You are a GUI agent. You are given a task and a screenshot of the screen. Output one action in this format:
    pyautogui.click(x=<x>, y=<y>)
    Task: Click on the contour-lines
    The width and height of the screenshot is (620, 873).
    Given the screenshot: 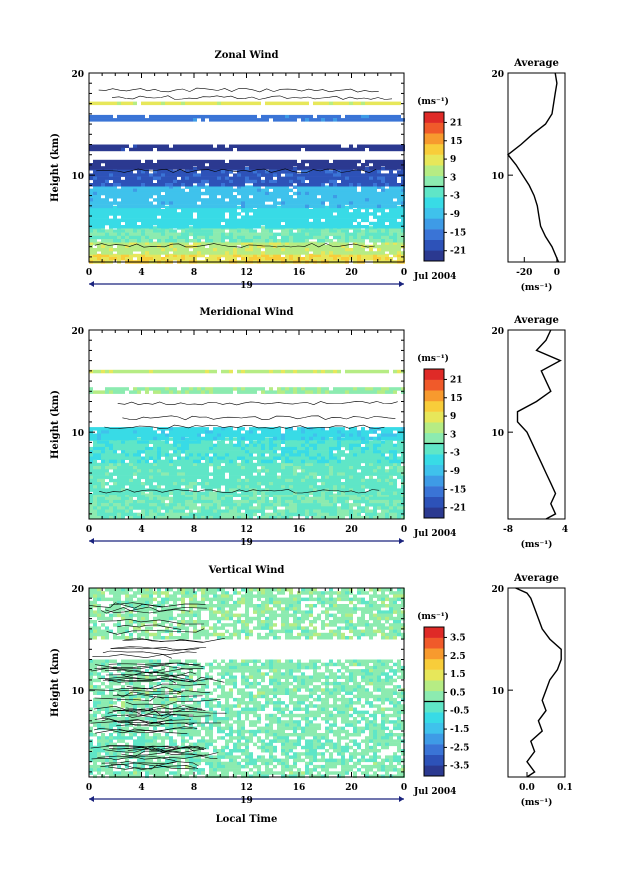 What is the action you would take?
    pyautogui.click(x=243, y=167)
    